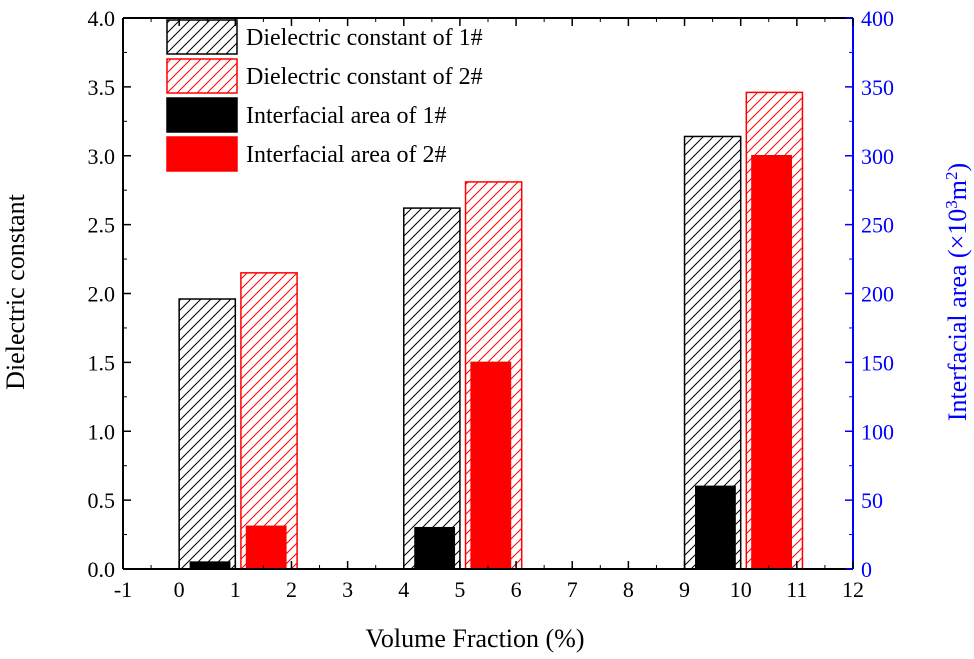  What do you see at coordinates (291, 589) in the screenshot?
I see `x-tick-label: 2` at bounding box center [291, 589].